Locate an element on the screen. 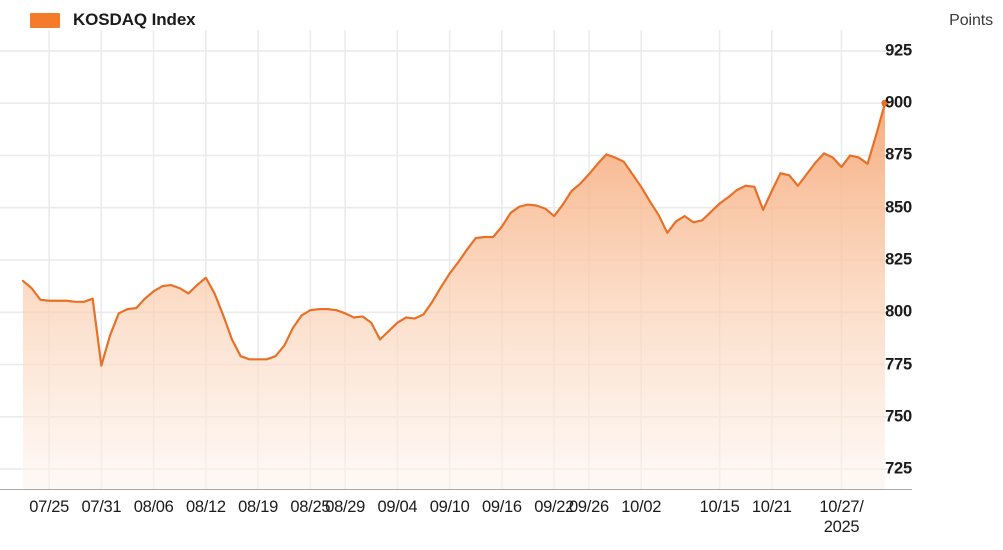 The image size is (1003, 550). y-axis-tick-label: 775 is located at coordinates (898, 364).